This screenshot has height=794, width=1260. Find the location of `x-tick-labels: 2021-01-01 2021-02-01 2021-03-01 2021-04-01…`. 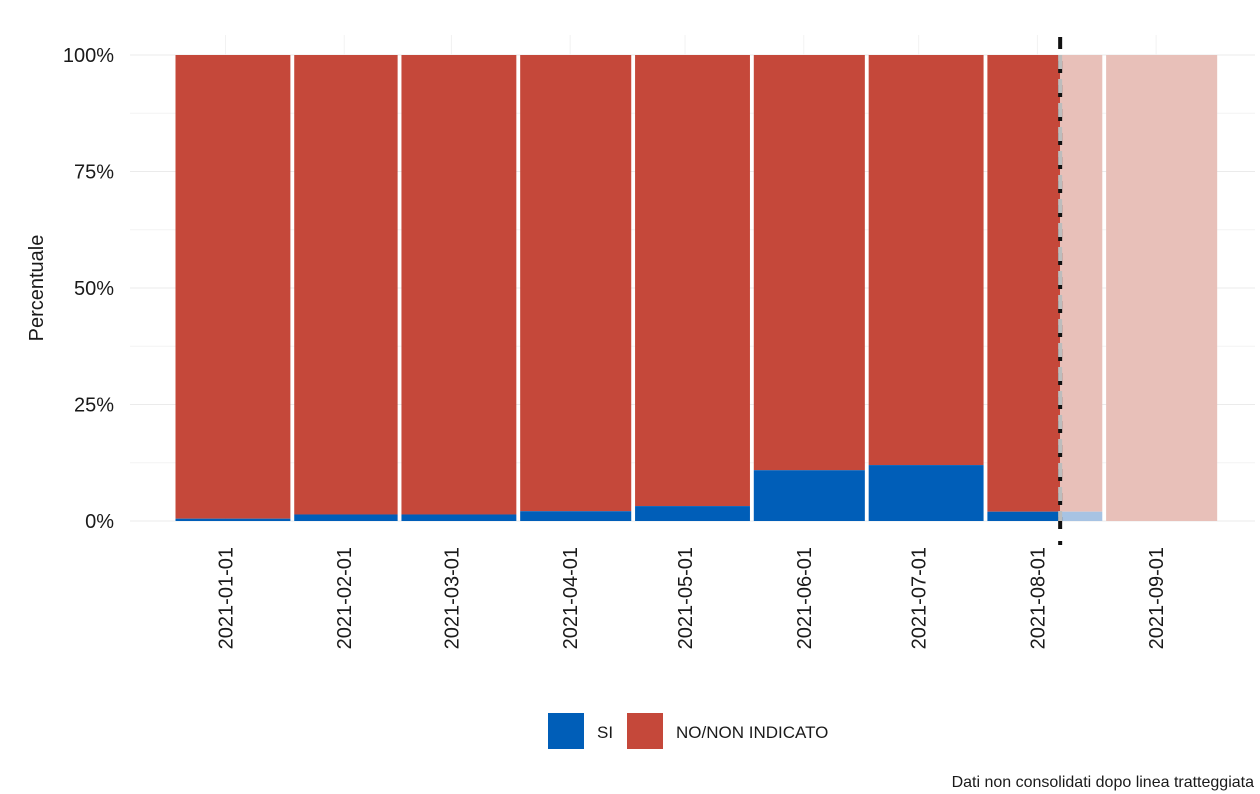

x-tick-labels: 2021-01-01 2021-02-01 2021-03-01 2021-04-01… is located at coordinates (692, 598).